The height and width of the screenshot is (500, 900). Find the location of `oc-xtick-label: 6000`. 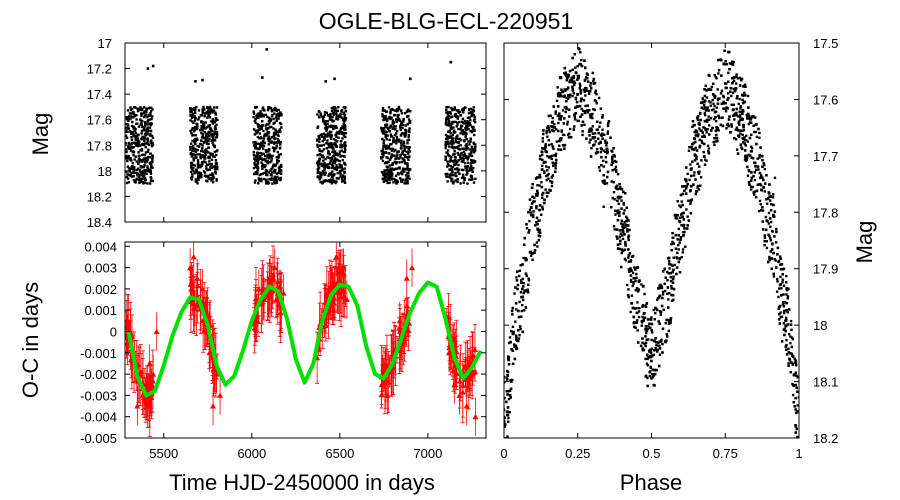

oc-xtick-label: 6000 is located at coordinates (251, 453).